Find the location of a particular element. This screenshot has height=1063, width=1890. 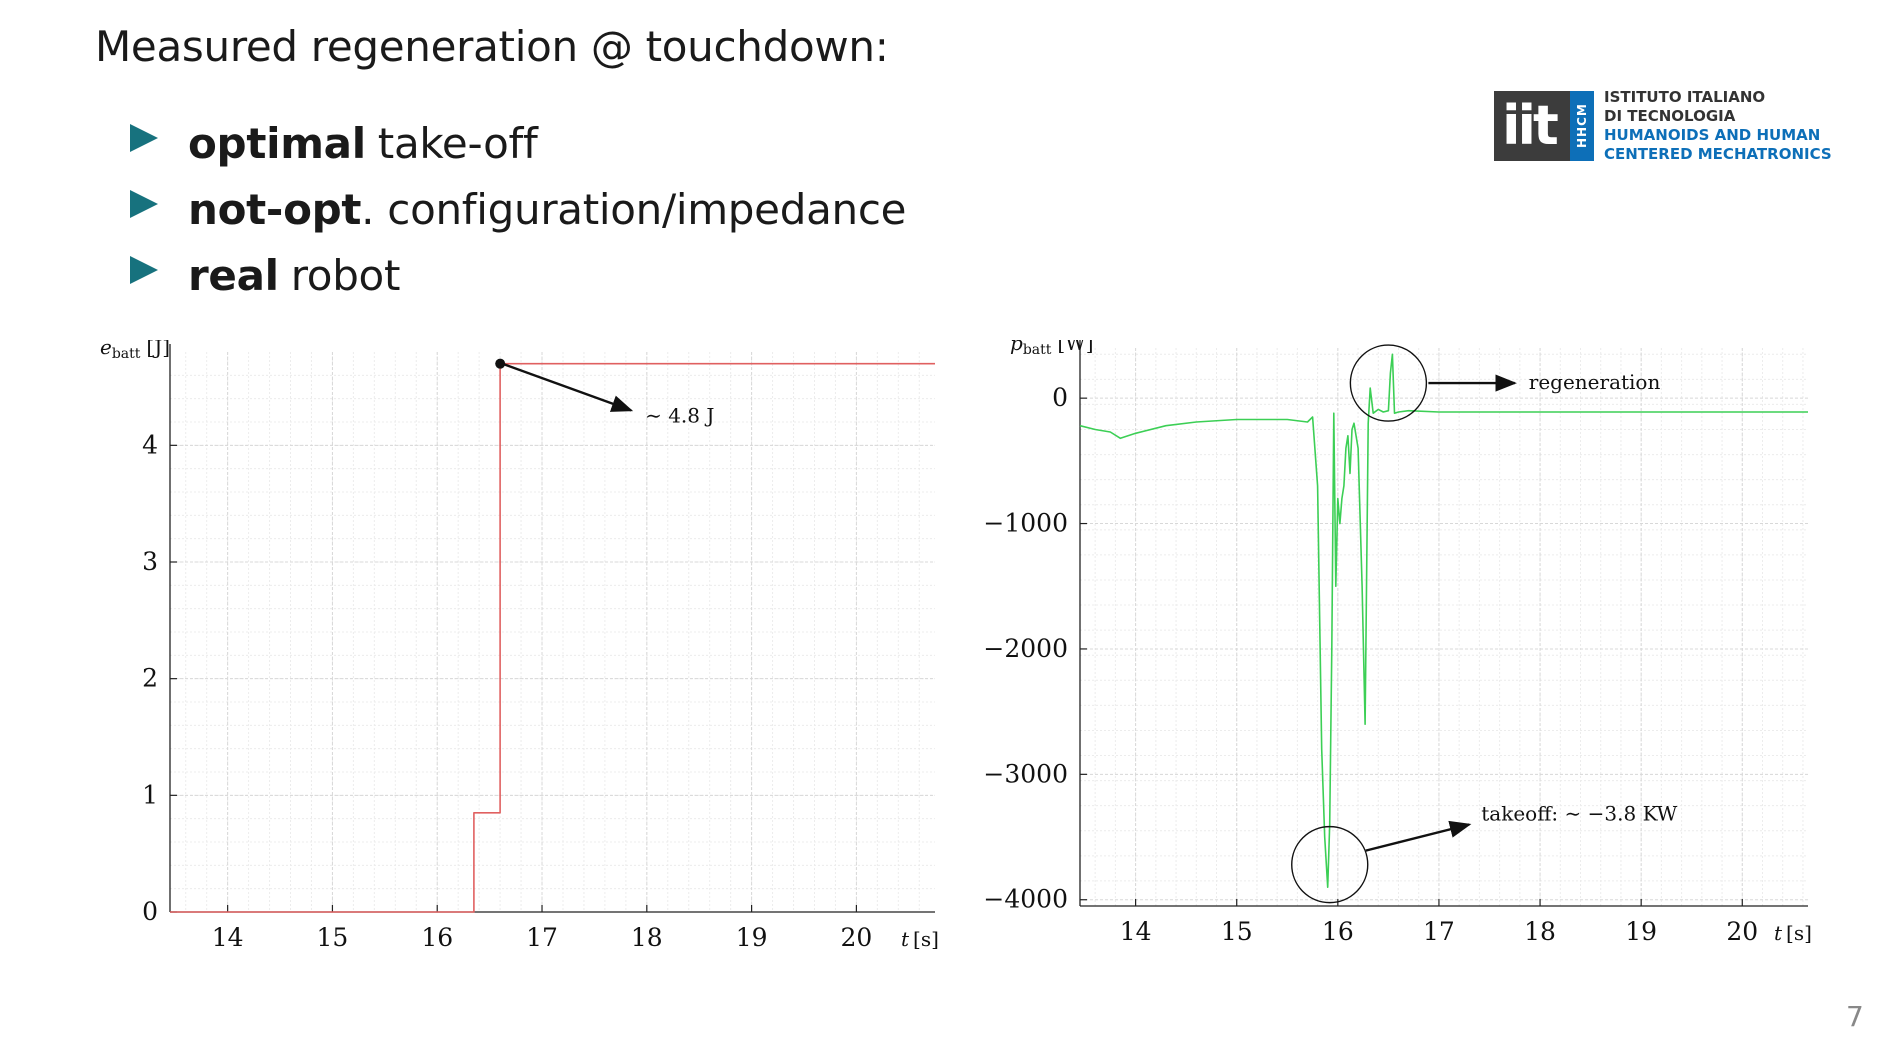

bullet-item: real robot is located at coordinates (518, 275).